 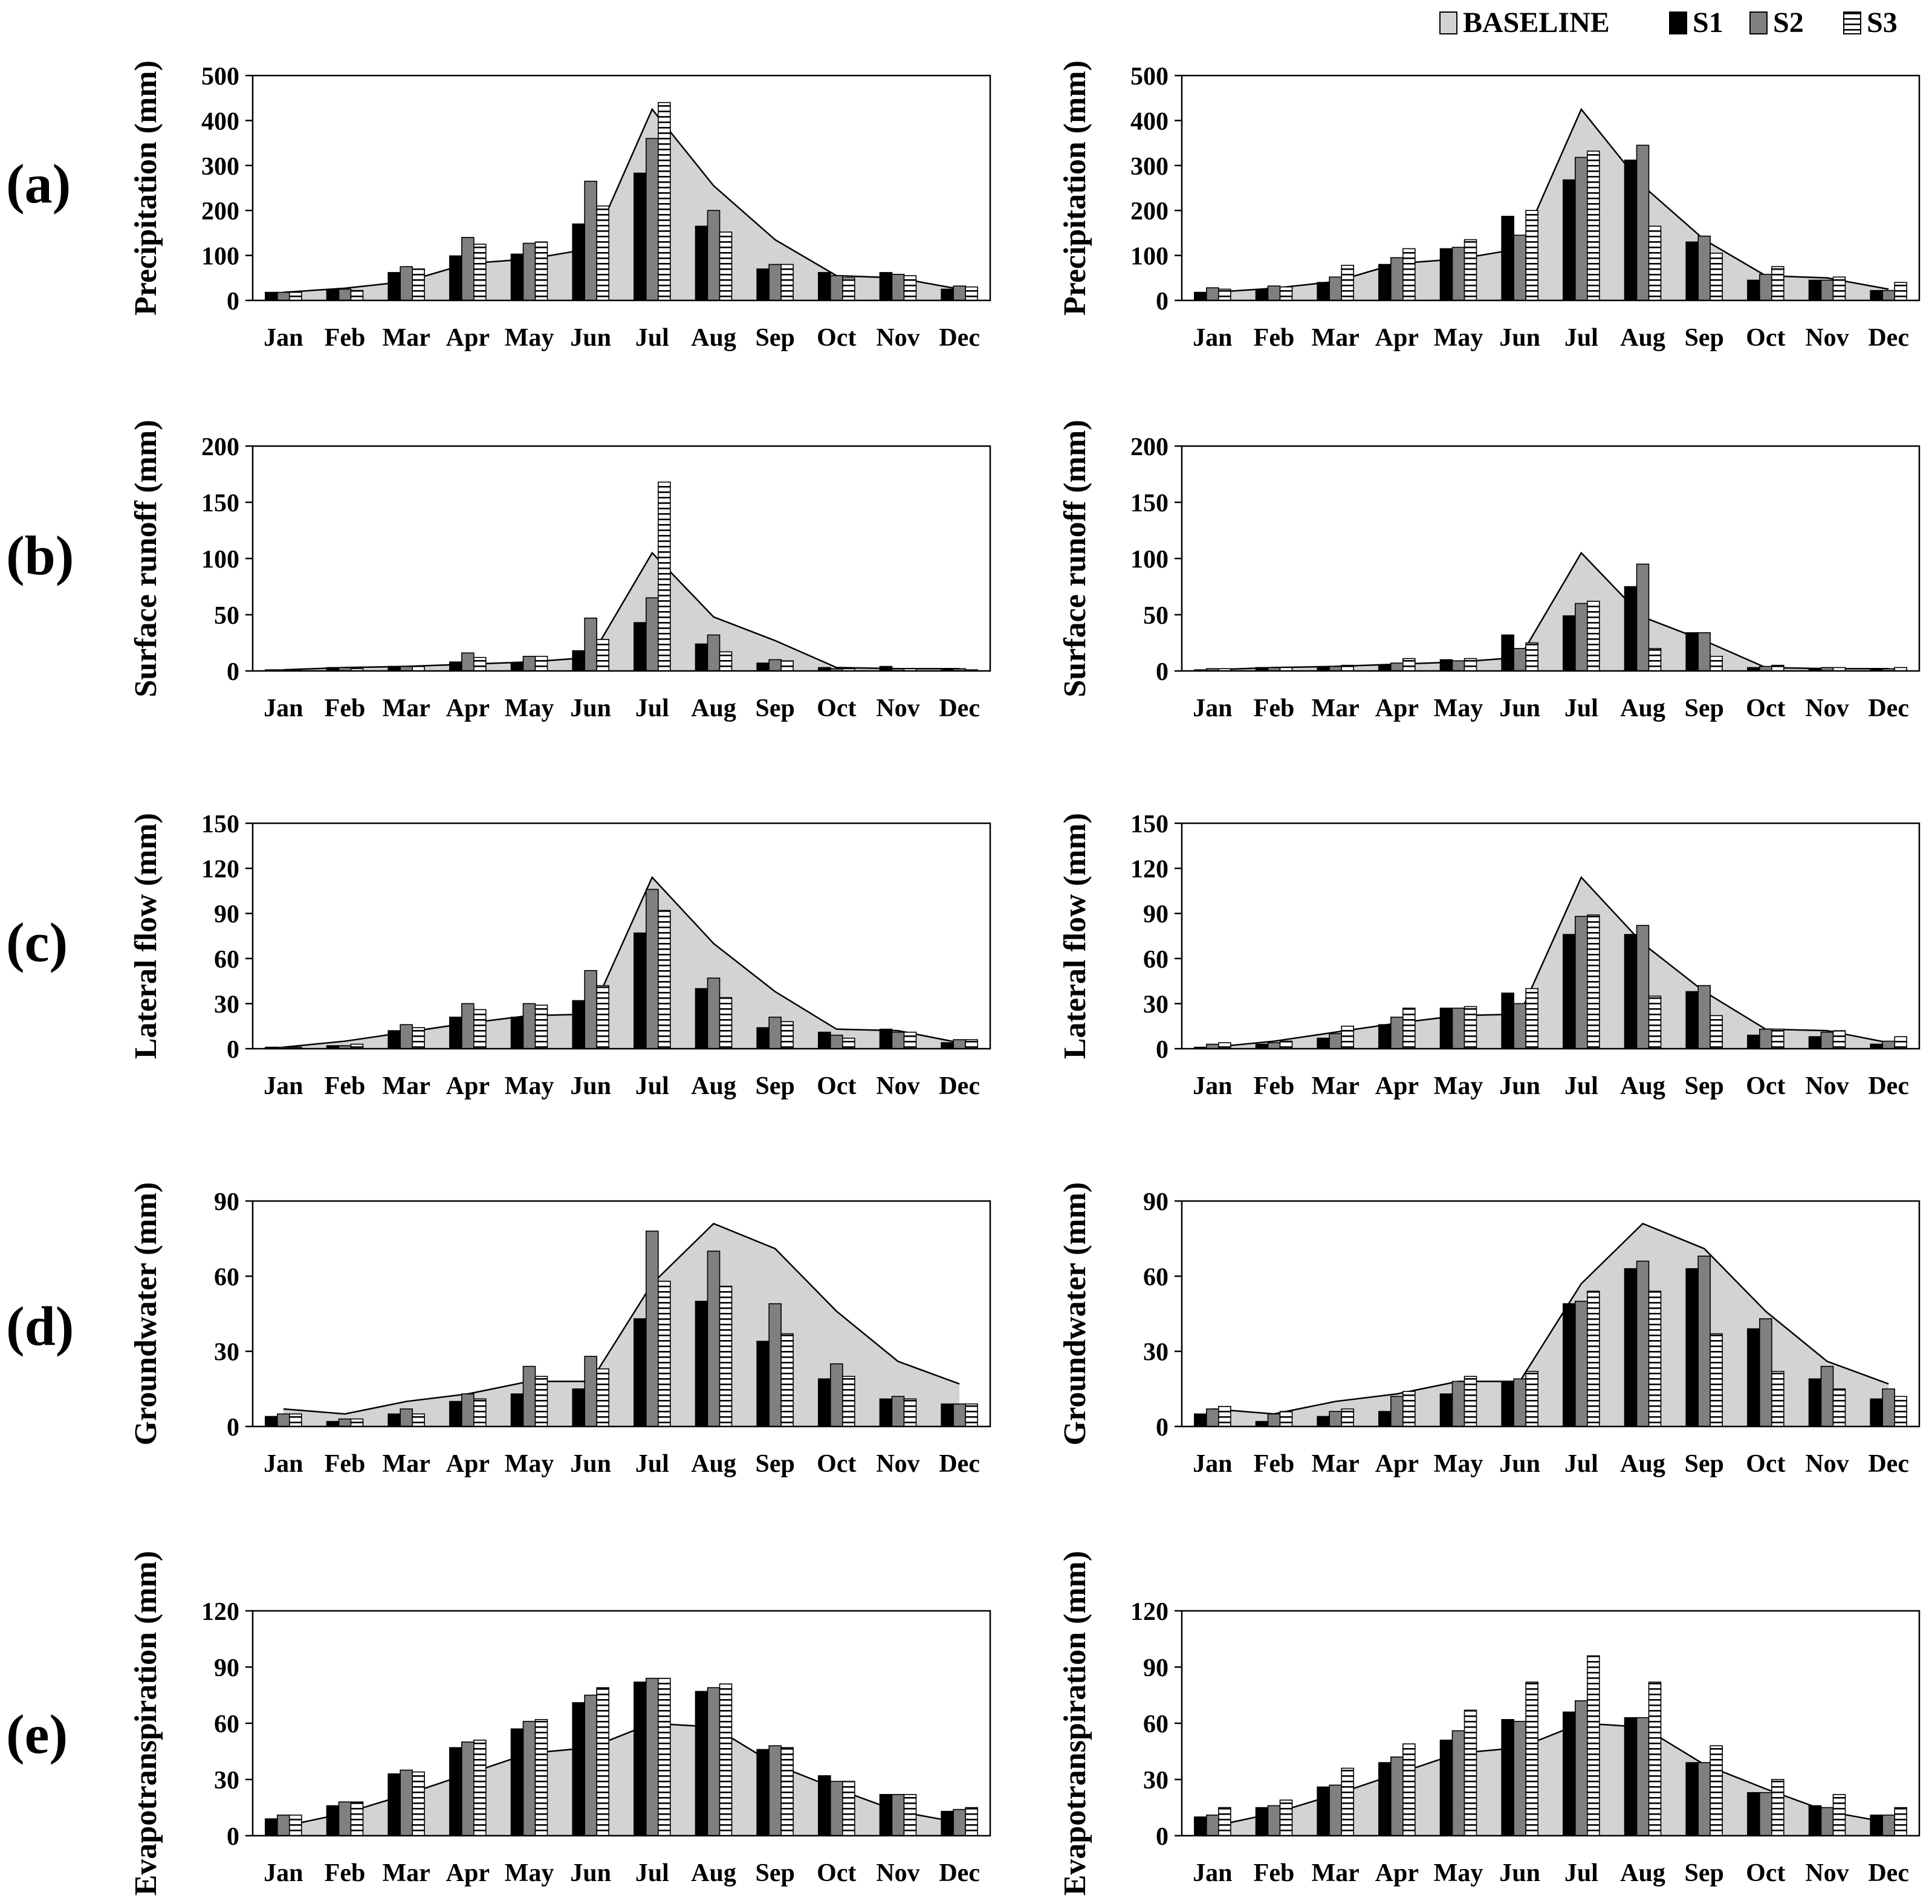 What do you see at coordinates (1642, 338) in the screenshot?
I see `x-tick-label-aug: Aug` at bounding box center [1642, 338].